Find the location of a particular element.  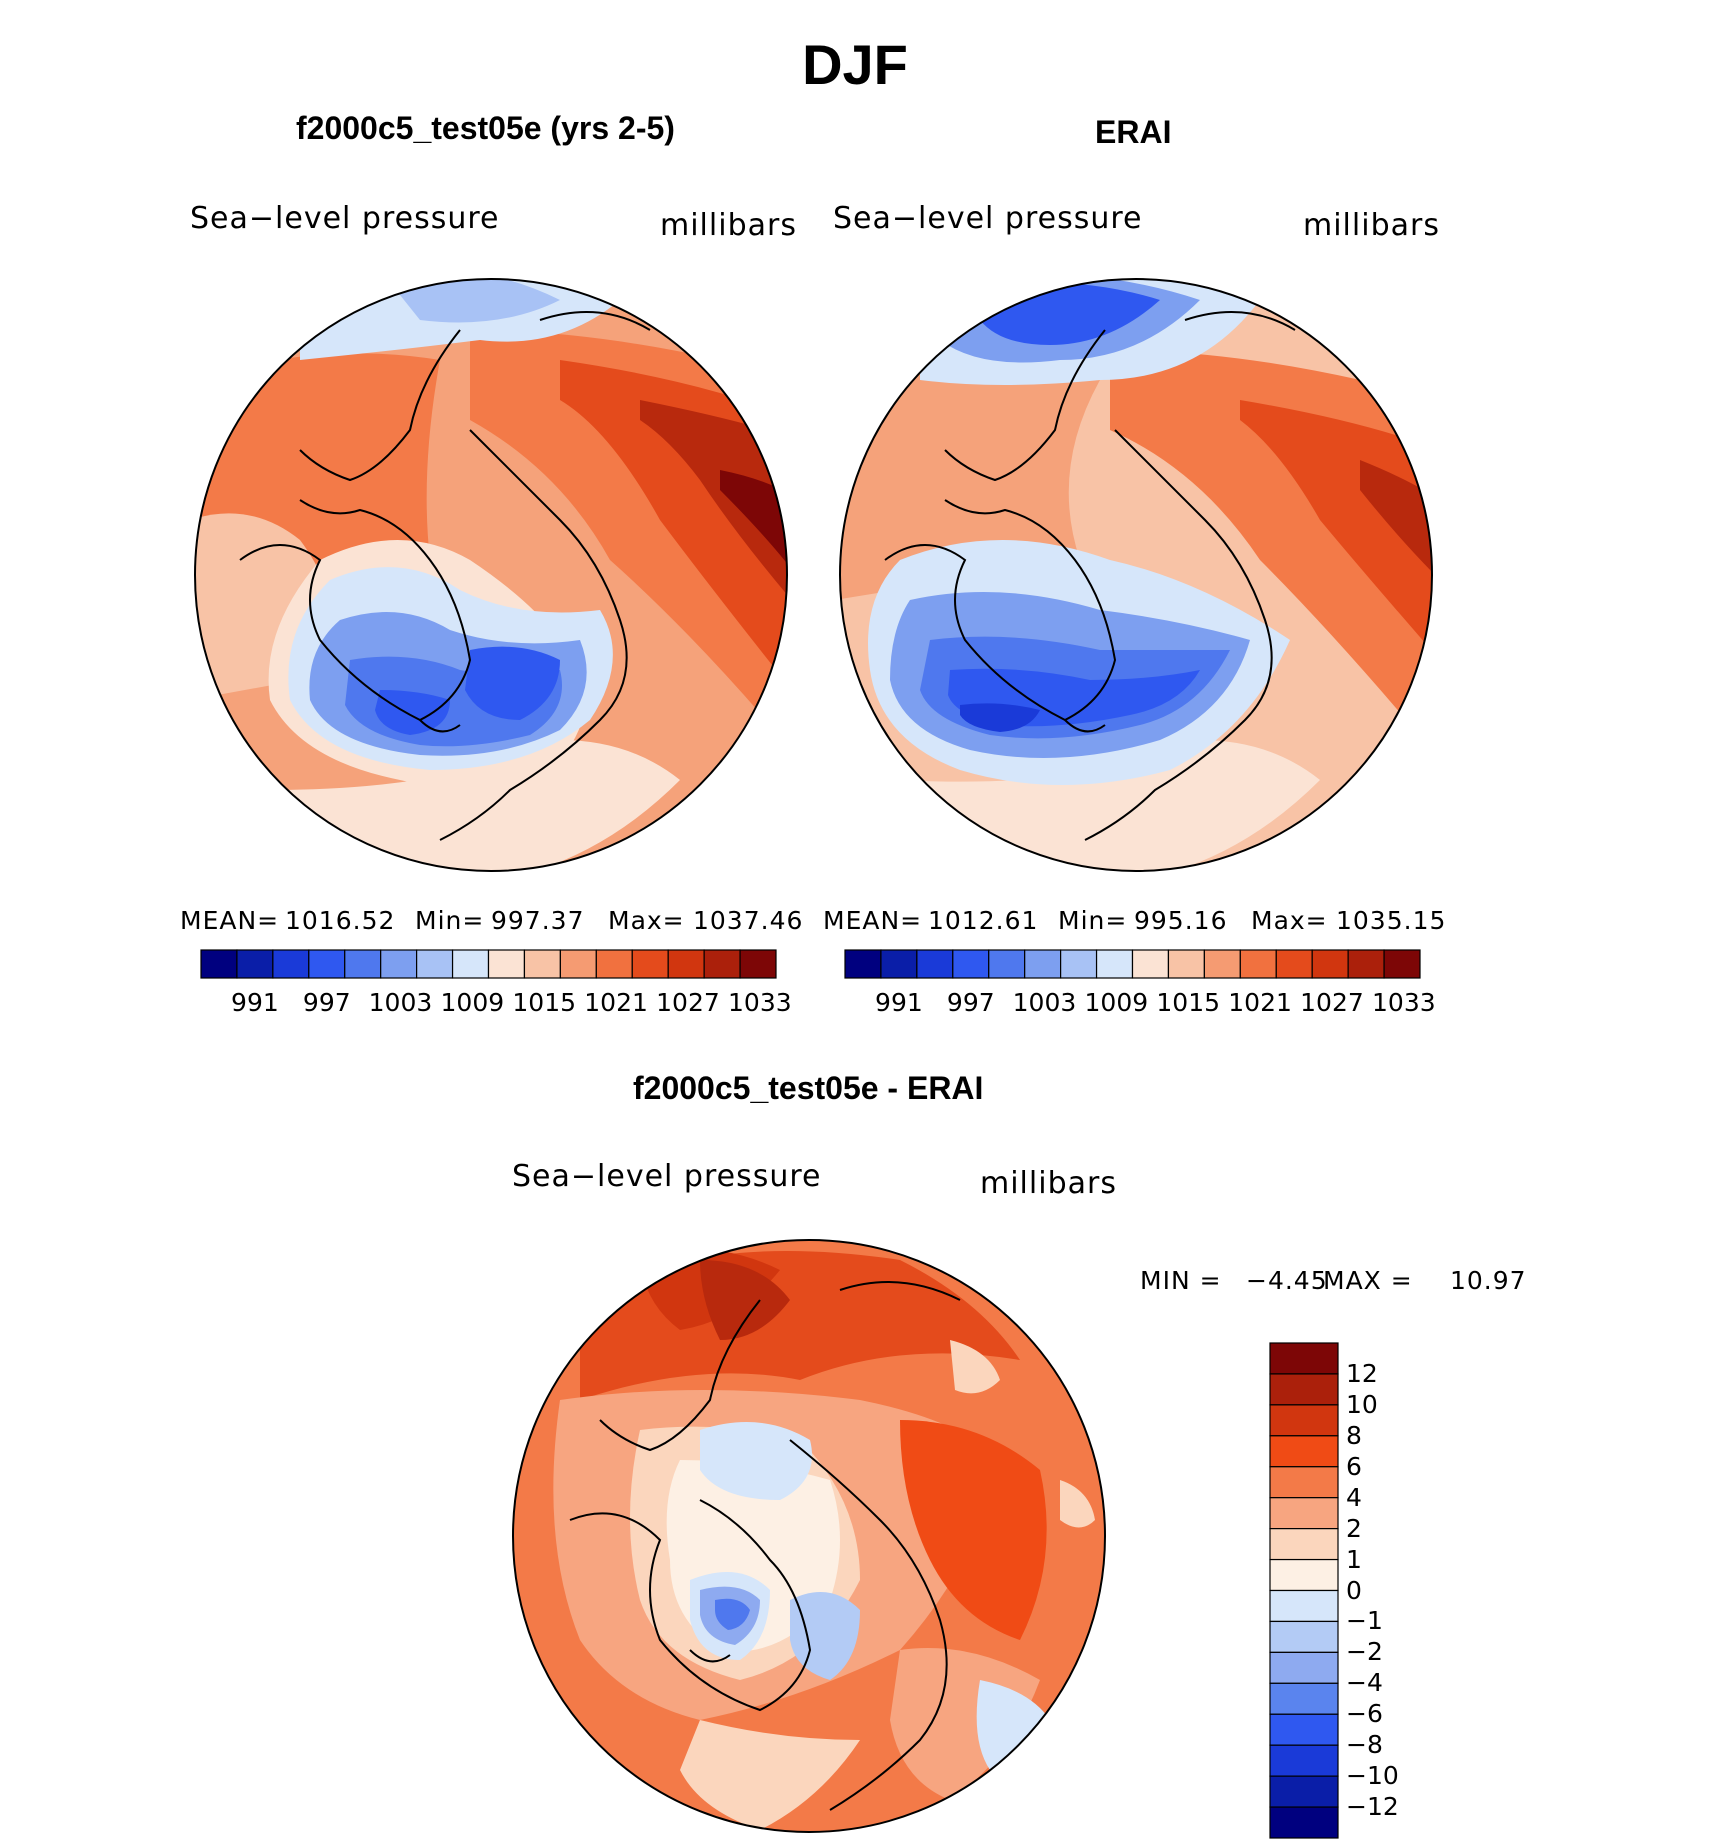

map-1-model-slp is located at coordinates (491, 575).